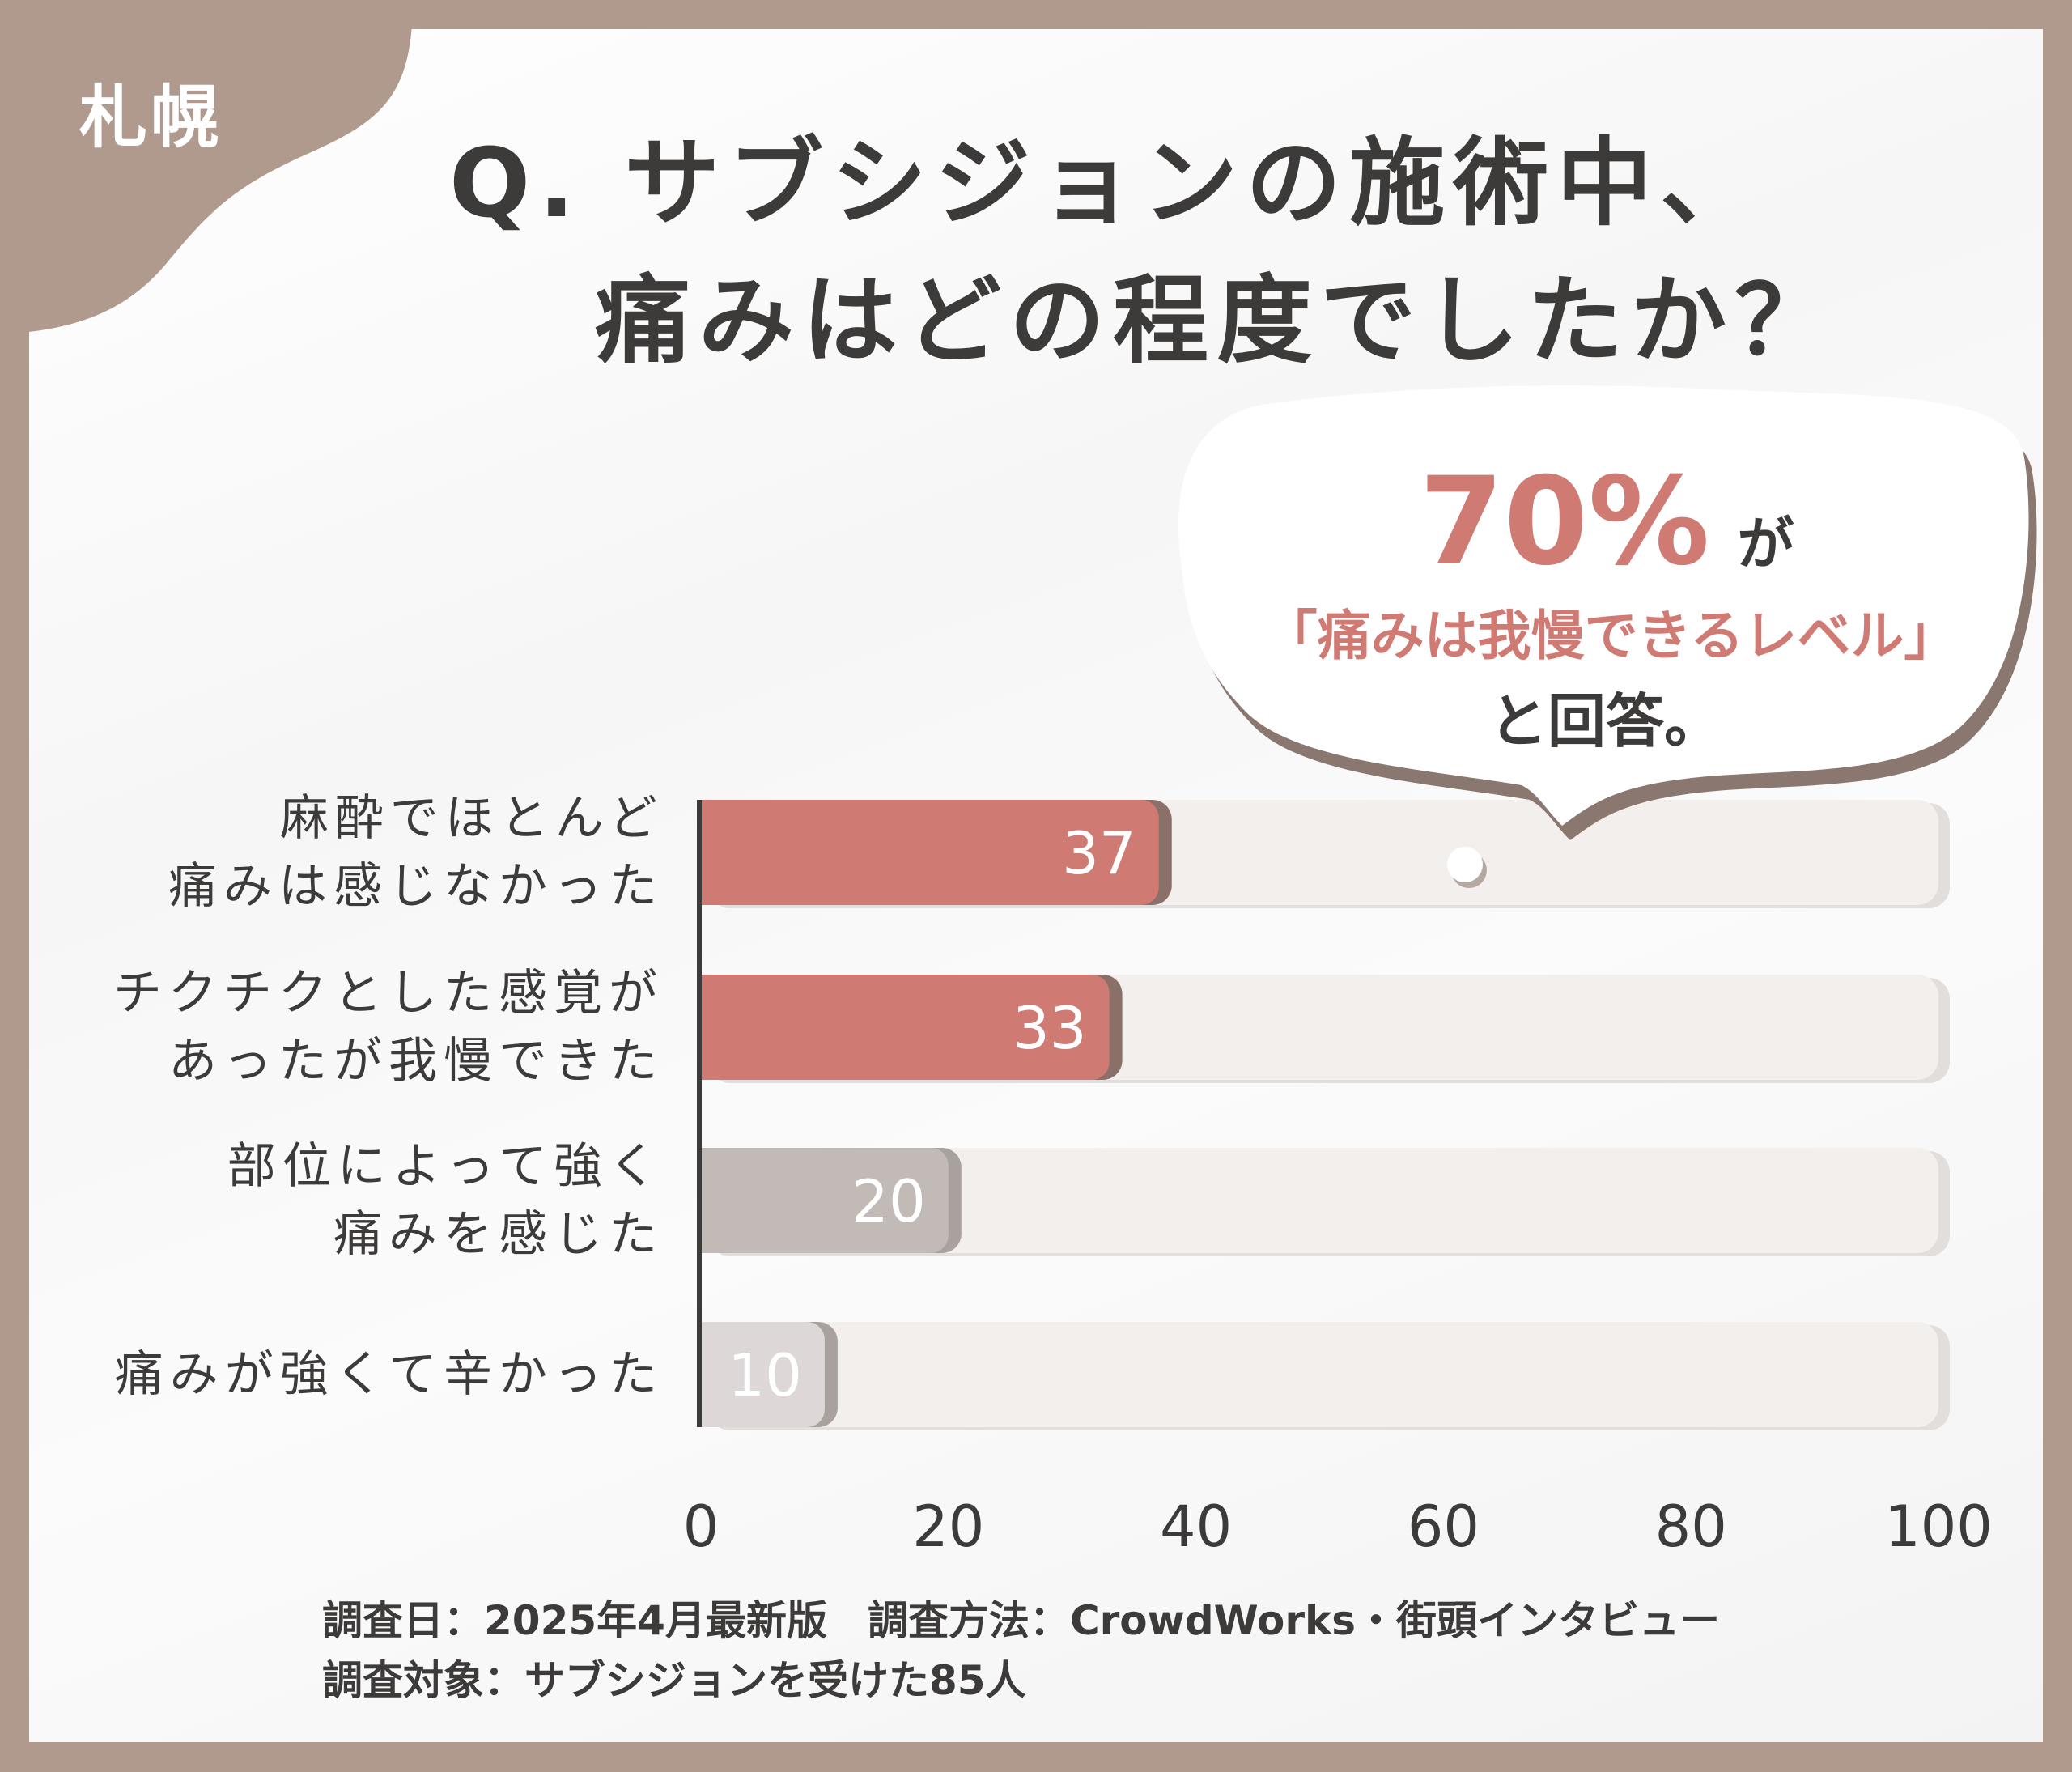 This screenshot has width=2072, height=1772. What do you see at coordinates (1021, 1621) in the screenshot?
I see `footer-survey-info: 調査日：2025年4月最新版 調査方法：CrowdWorks・街頭インタビュー` at bounding box center [1021, 1621].